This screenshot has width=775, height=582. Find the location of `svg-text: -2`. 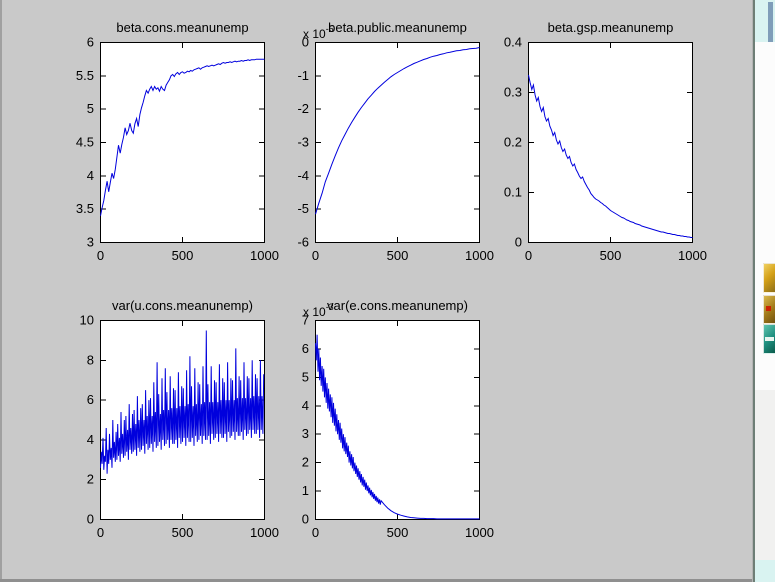

svg-text: -2 is located at coordinates (303, 108).